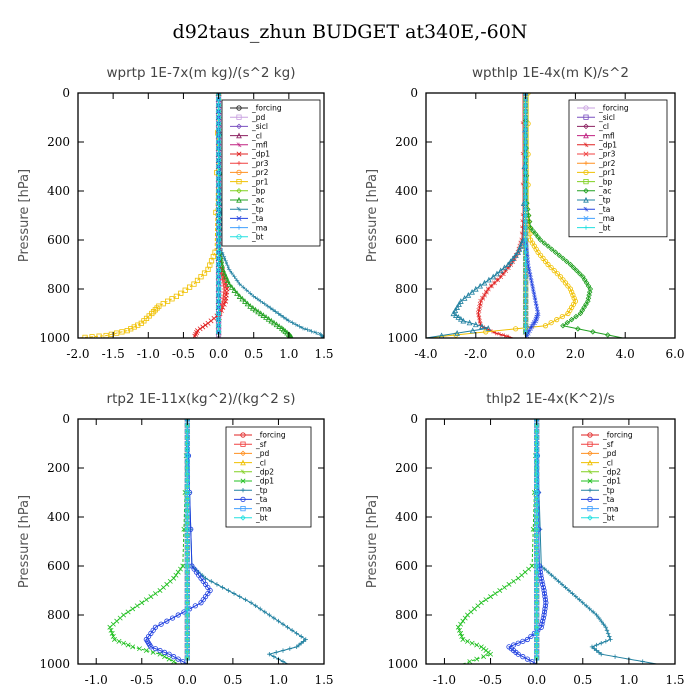 The height and width of the screenshot is (700, 700). What do you see at coordinates (490, 680) in the screenshot?
I see `x-tick-label: -0.5` at bounding box center [490, 680].